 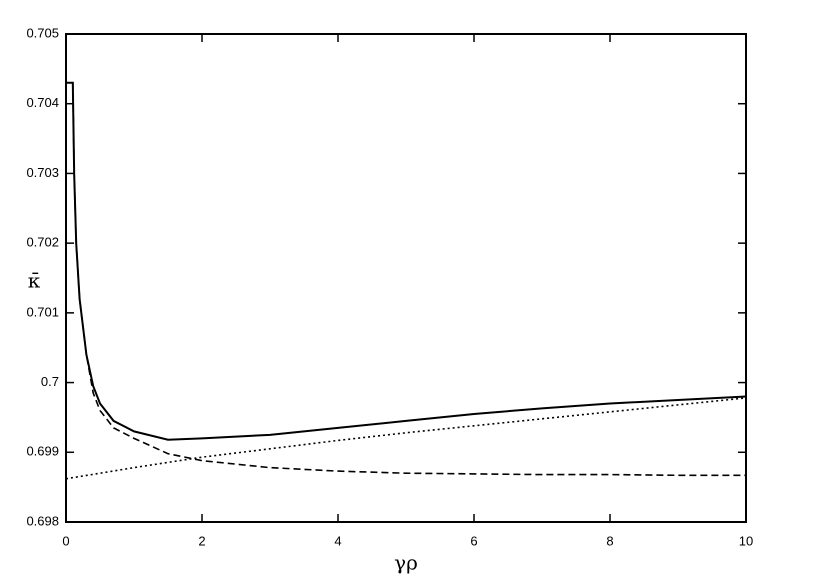 What do you see at coordinates (34, 281) in the screenshot?
I see `y-axis-label: κ̄` at bounding box center [34, 281].